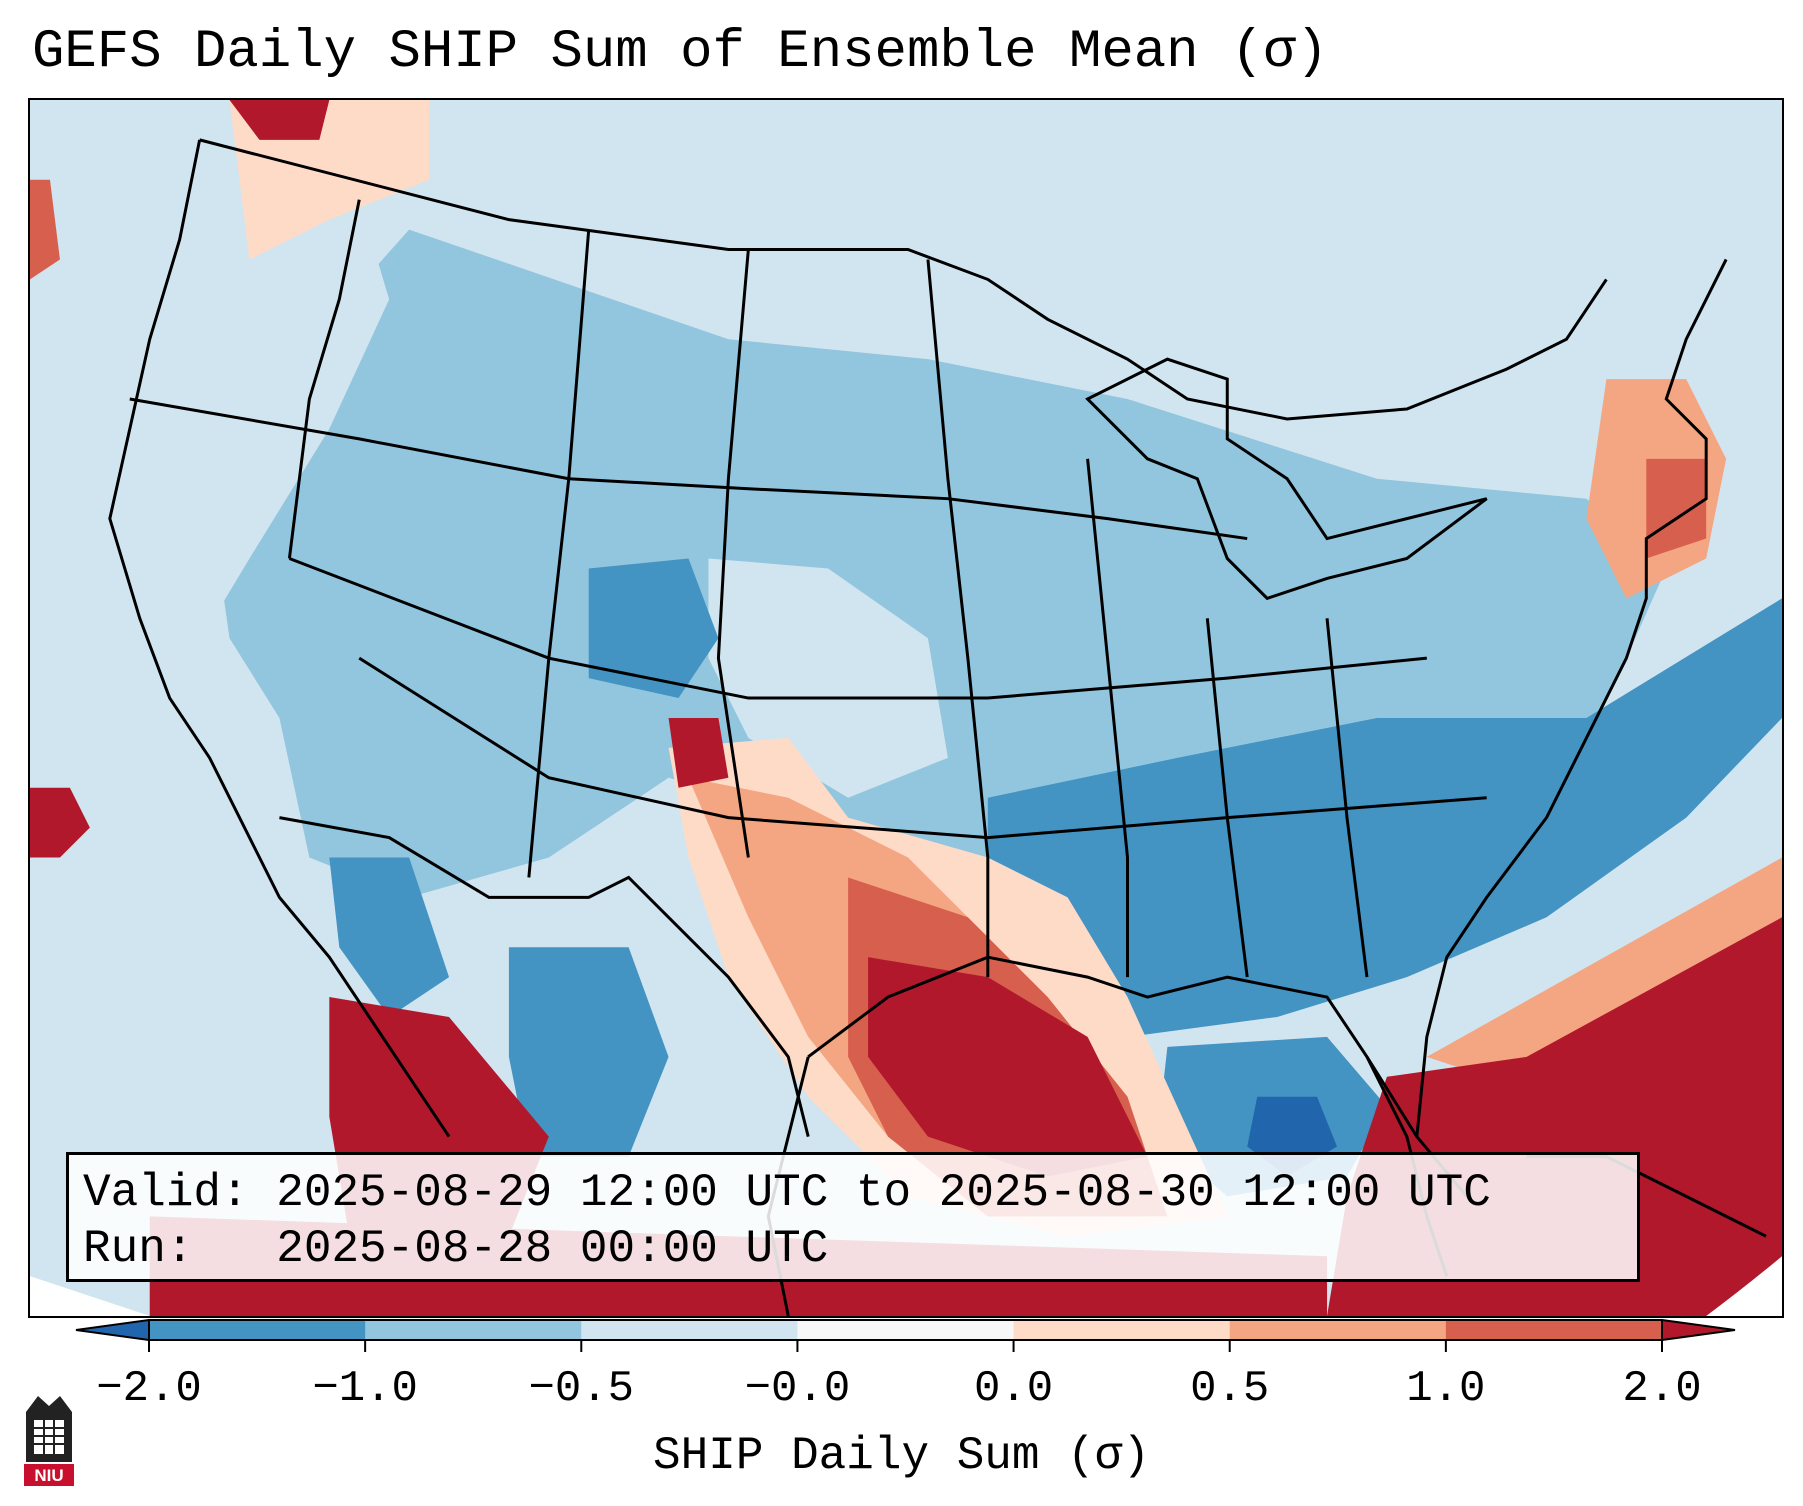 The image size is (1803, 1506). Describe the element at coordinates (49, 1441) in the screenshot. I see `university-tower-icon: NIU` at that location.